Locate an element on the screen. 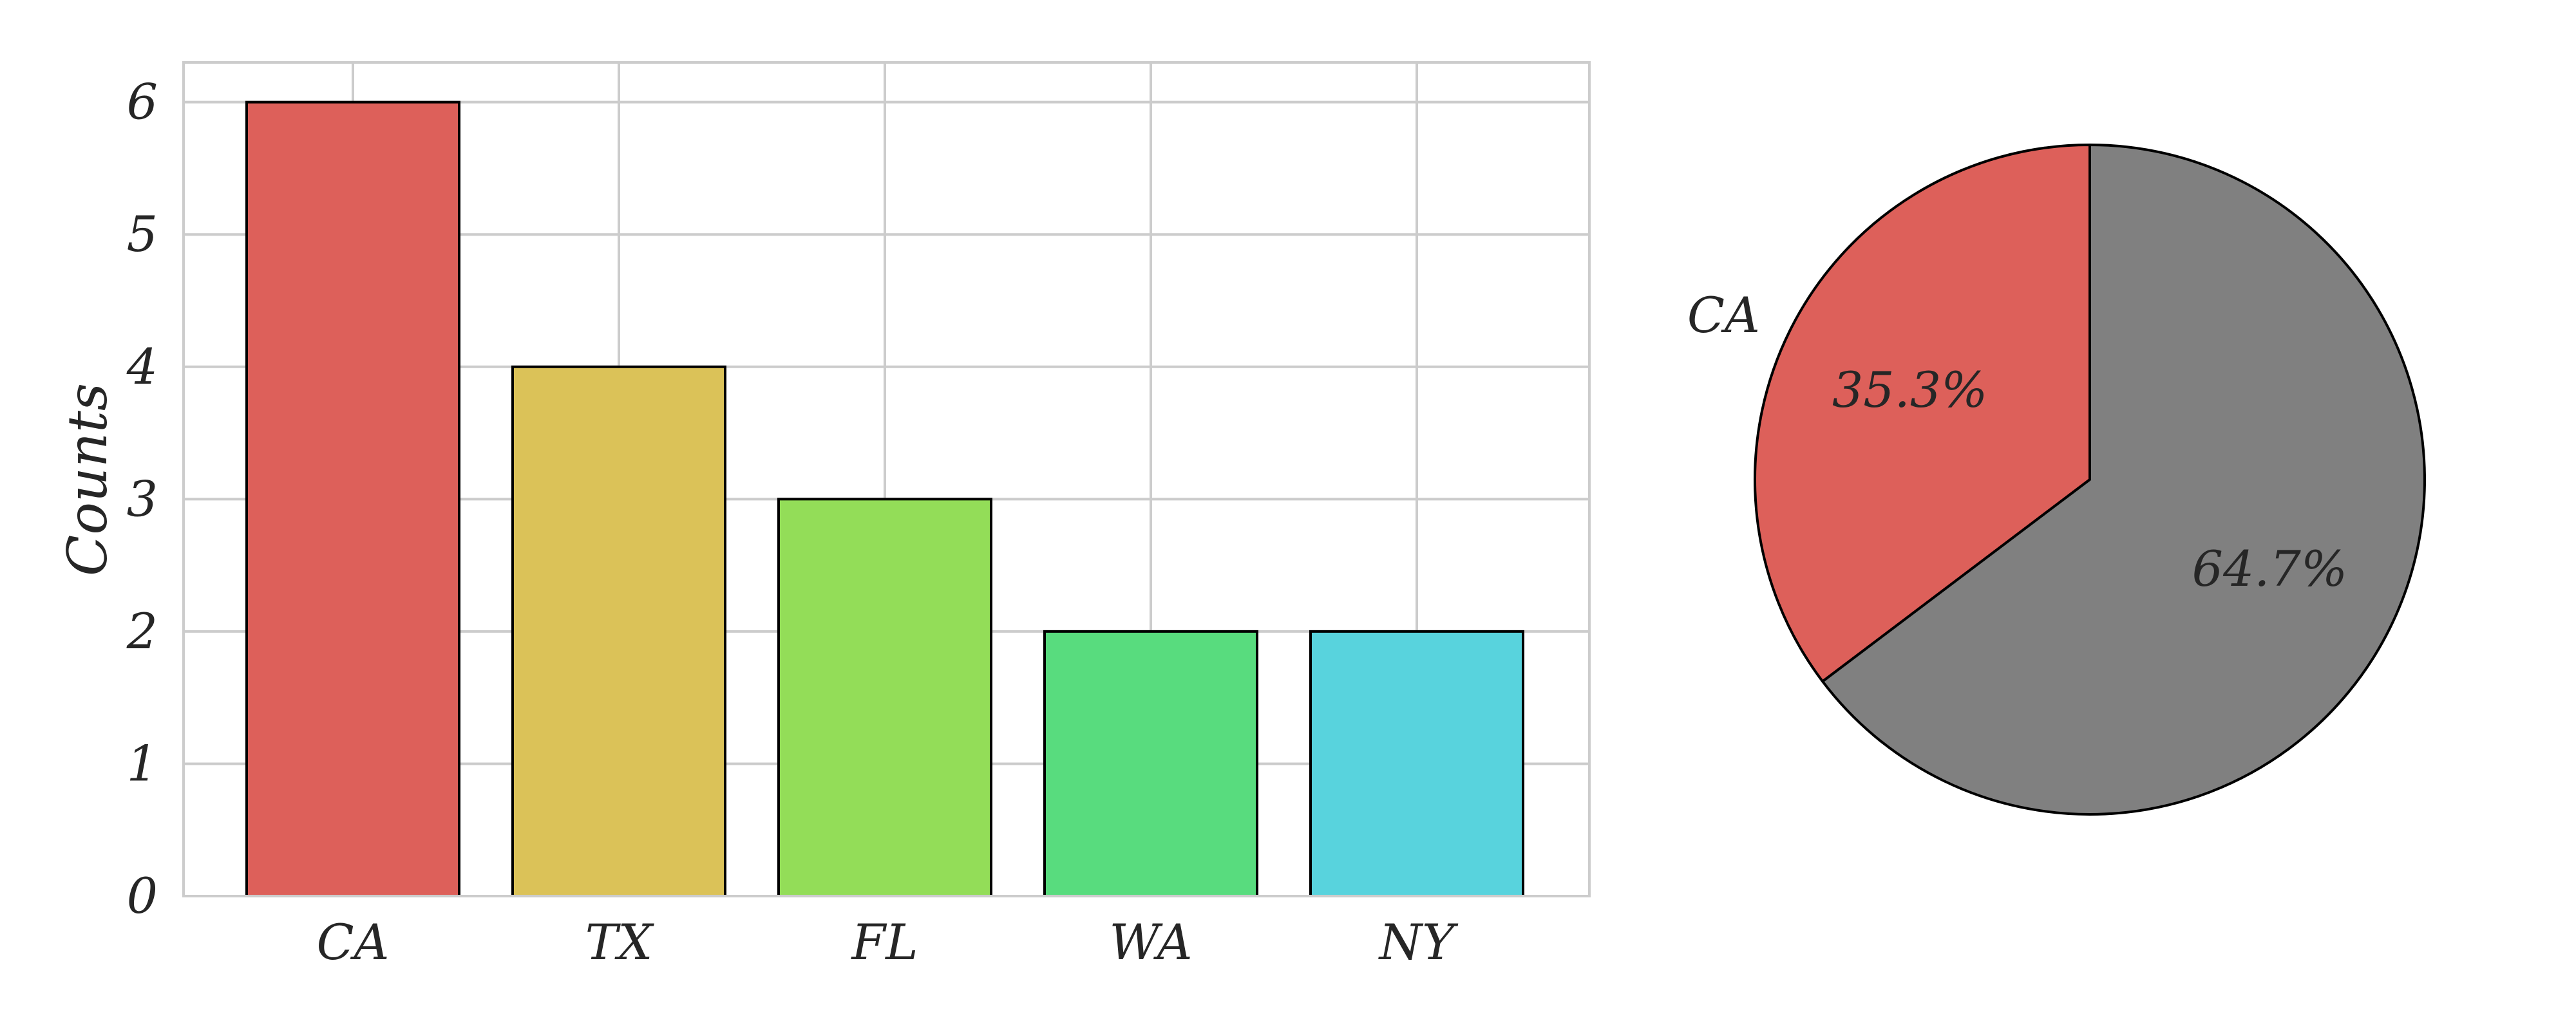 This screenshot has width=2576, height=1030. x-tick-label: WA is located at coordinates (1150, 942).